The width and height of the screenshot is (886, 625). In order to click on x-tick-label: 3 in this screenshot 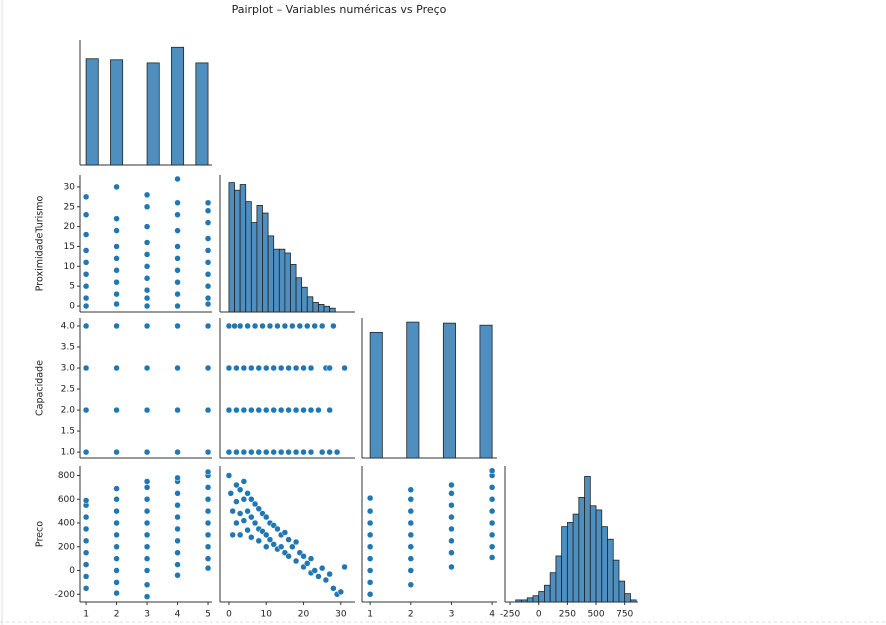, I will do `click(452, 615)`.